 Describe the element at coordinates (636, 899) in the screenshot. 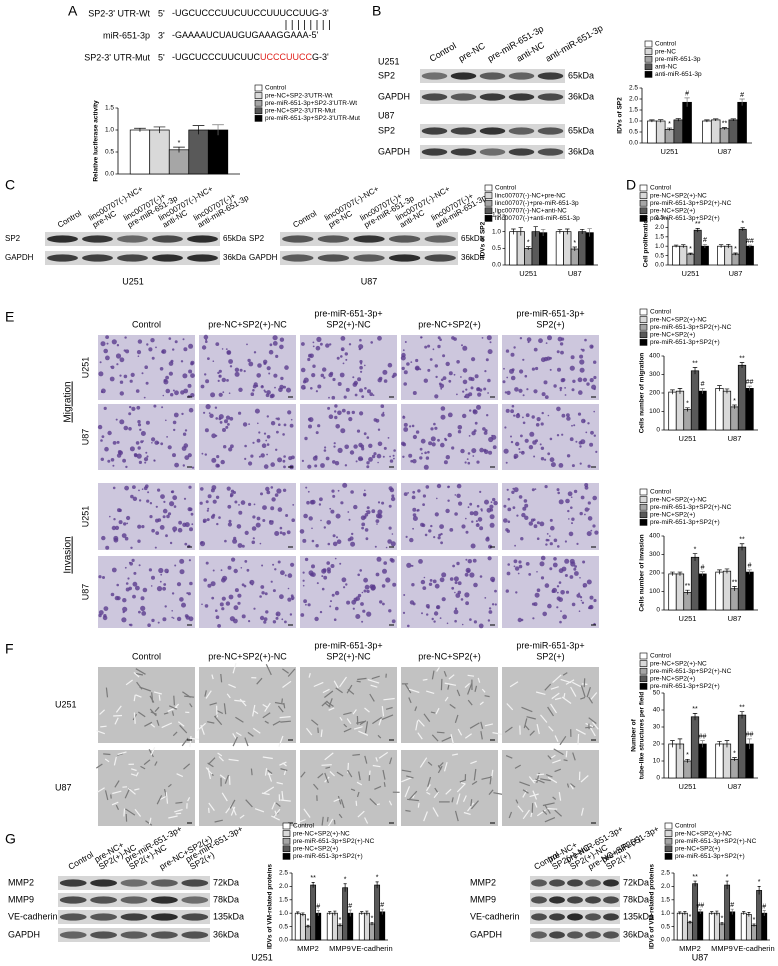

I see `size-label: 78kDa` at that location.